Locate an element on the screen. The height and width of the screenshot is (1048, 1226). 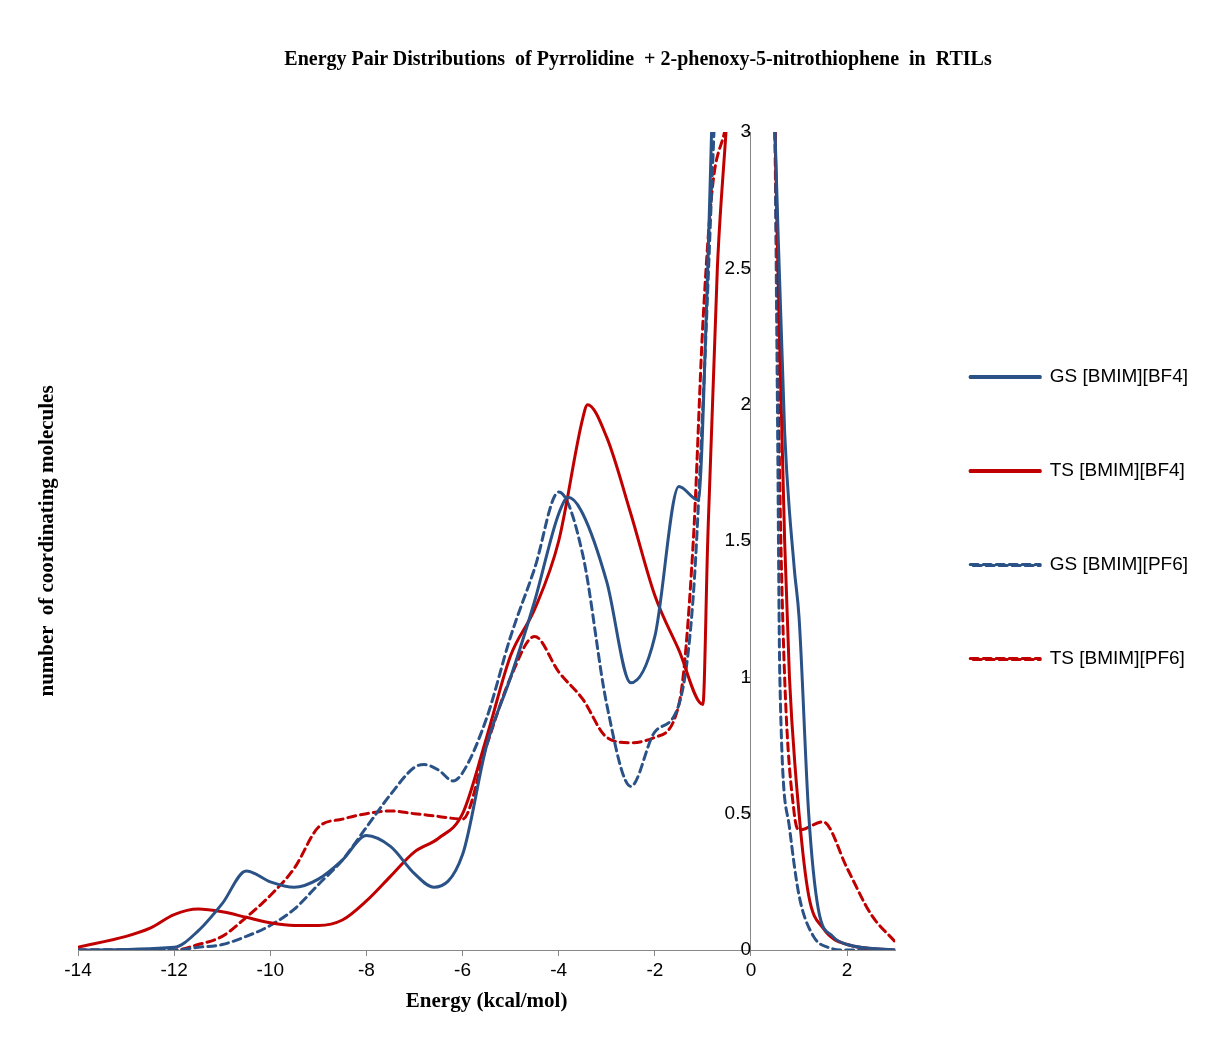
y-tick-label: 1 is located at coordinates (745, 676).